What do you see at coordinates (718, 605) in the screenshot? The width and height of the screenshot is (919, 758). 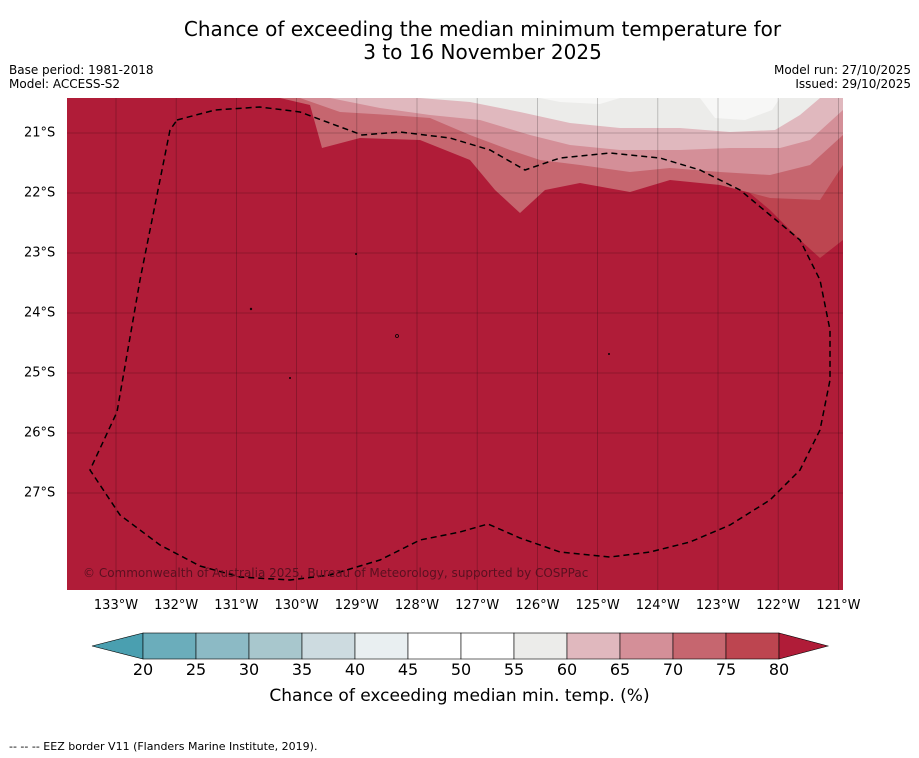 I see `x-tick-label: 123°W` at bounding box center [718, 605].